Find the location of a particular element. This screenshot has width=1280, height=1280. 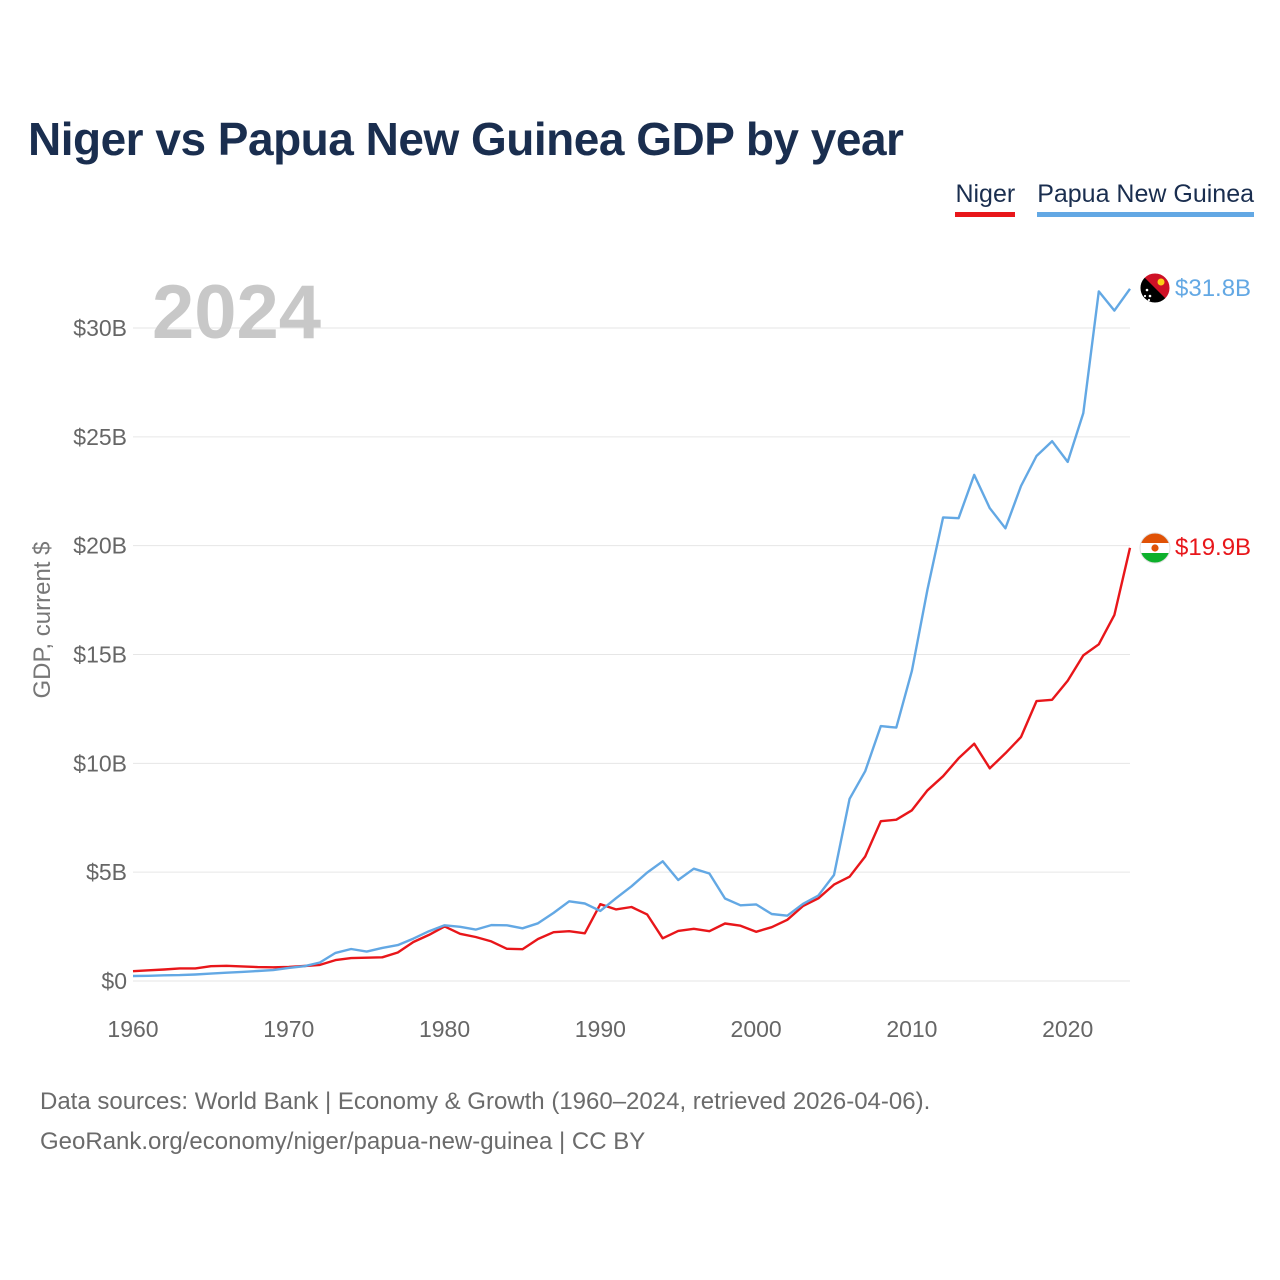

legend: Niger Papua New Guinea is located at coordinates (1104, 198).